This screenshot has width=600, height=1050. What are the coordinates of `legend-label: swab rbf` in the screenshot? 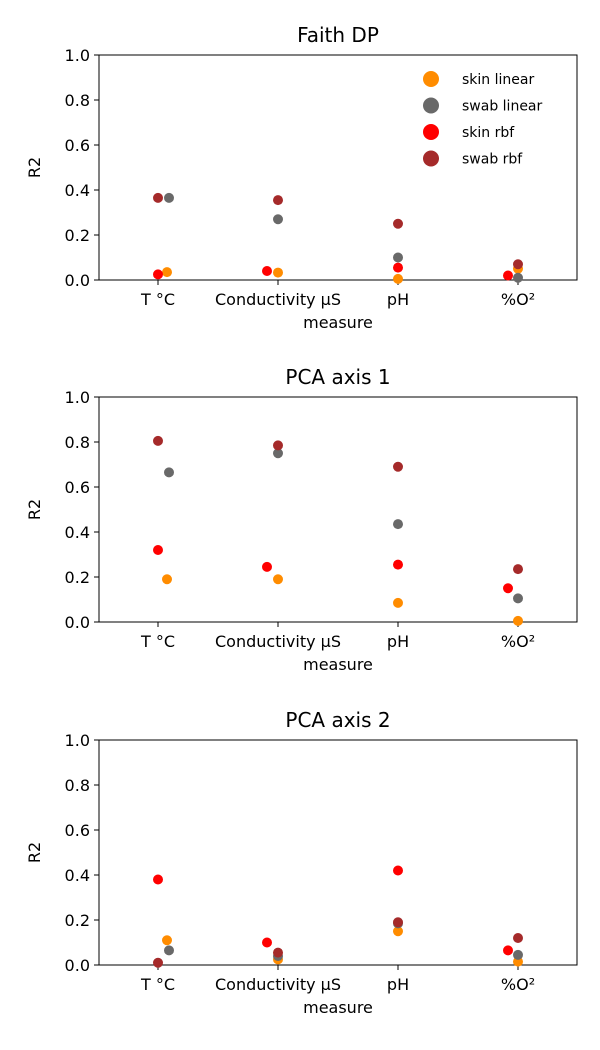 It's located at (492, 160).